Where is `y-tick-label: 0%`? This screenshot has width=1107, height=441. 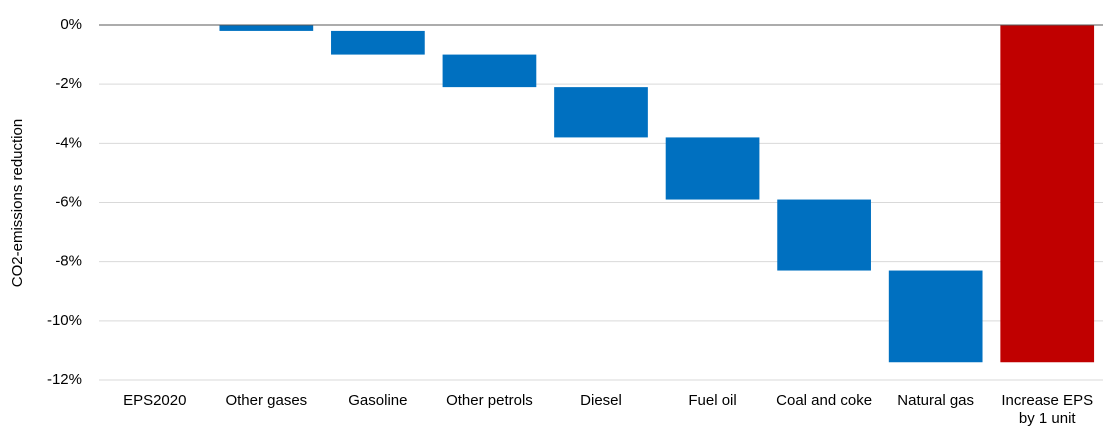 y-tick-label: 0% is located at coordinates (71, 24).